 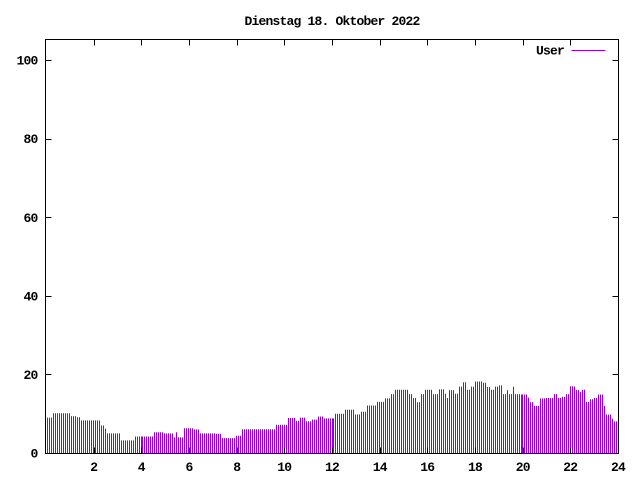 What do you see at coordinates (550, 51) in the screenshot?
I see `svg-text: User` at bounding box center [550, 51].